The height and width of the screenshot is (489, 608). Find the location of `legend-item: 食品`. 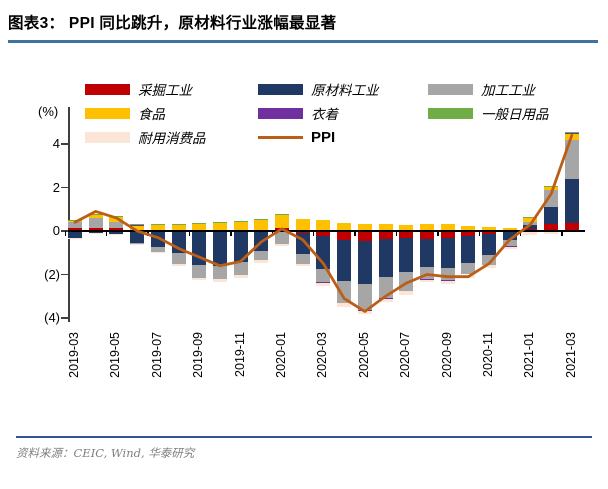

legend-item: 食品 is located at coordinates (145, 113).